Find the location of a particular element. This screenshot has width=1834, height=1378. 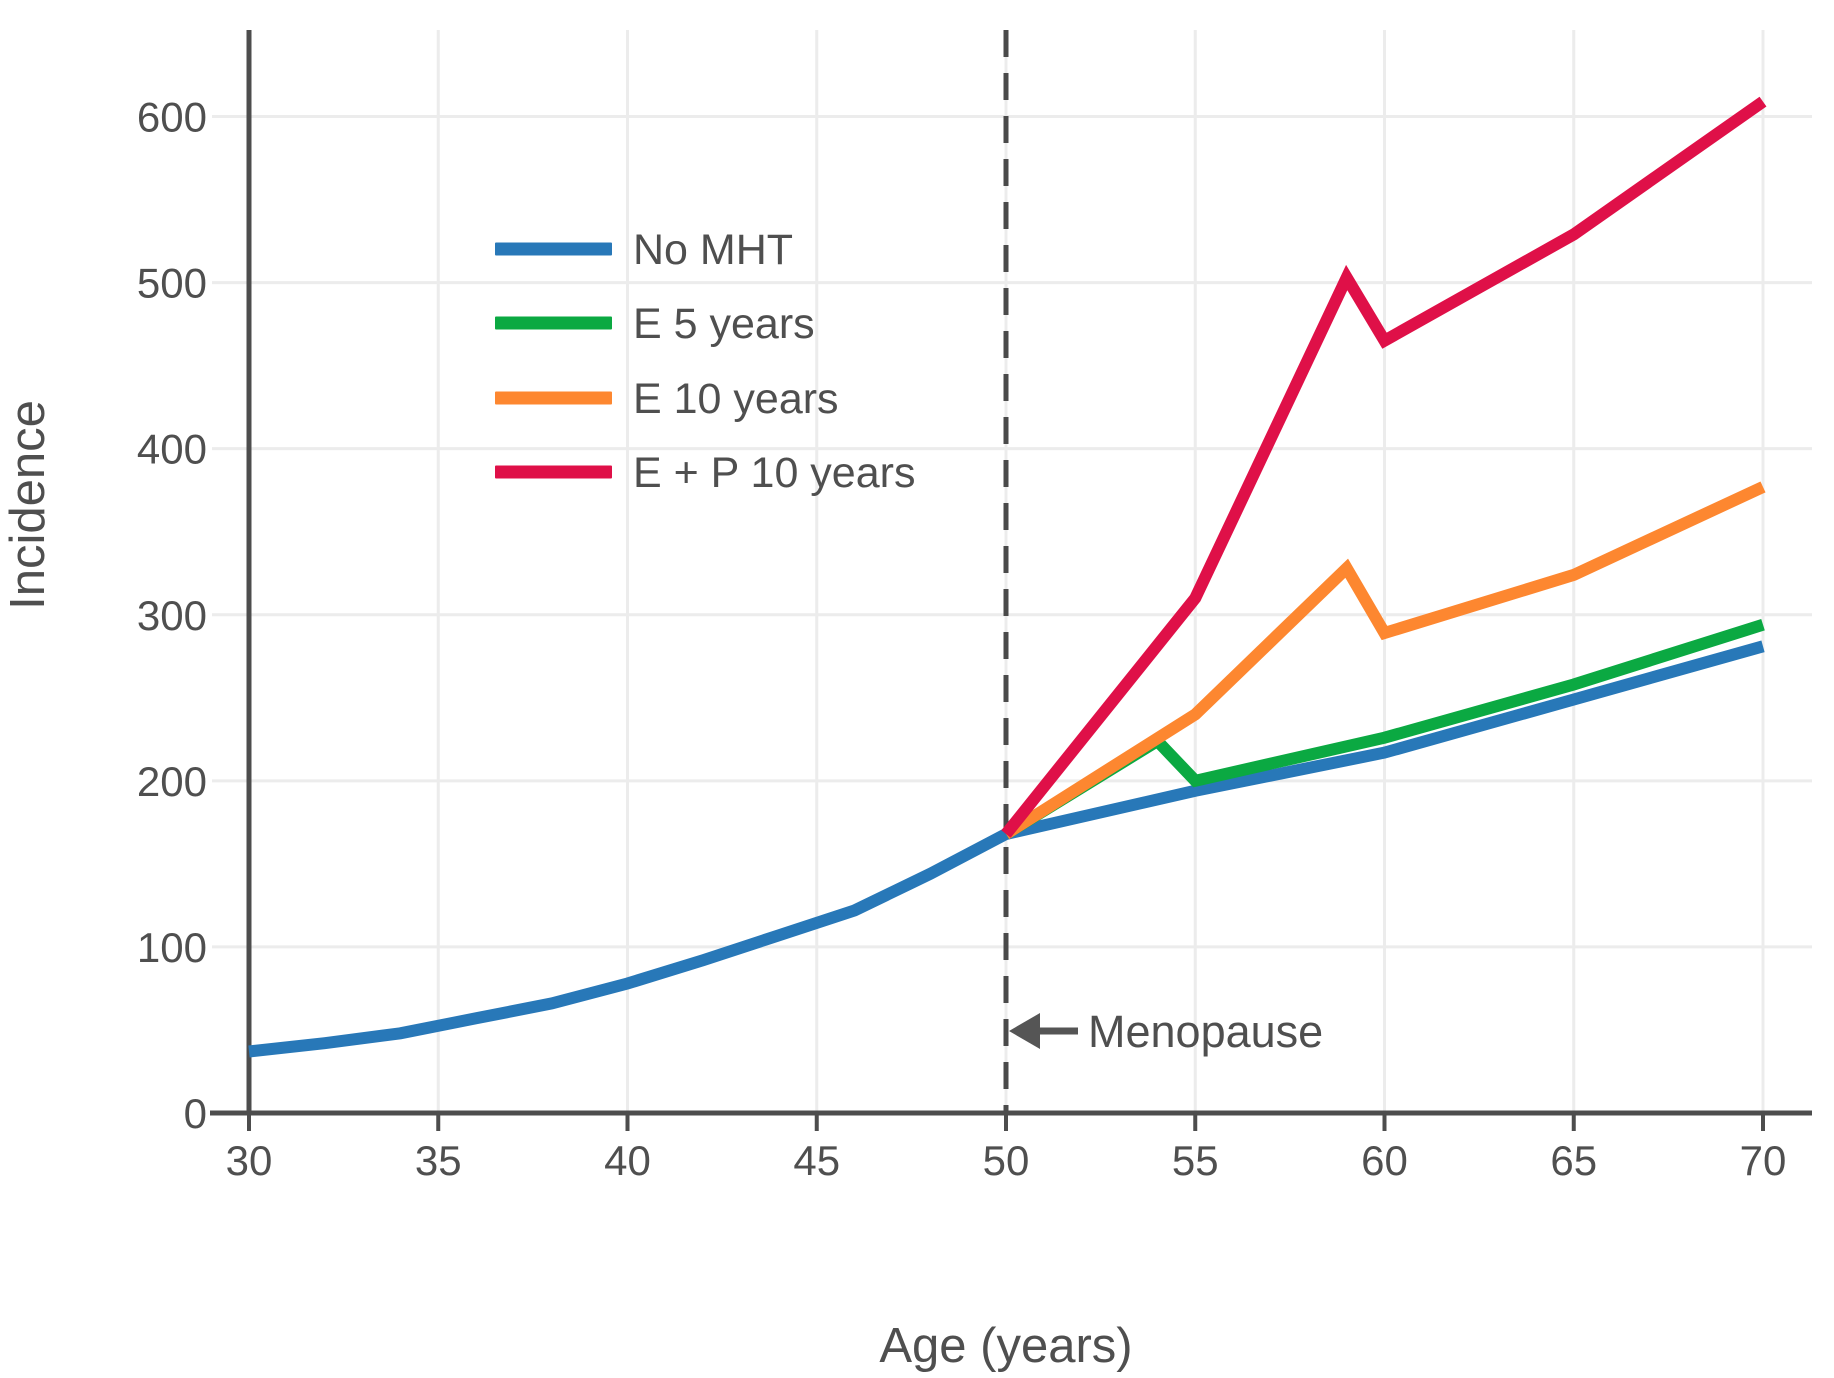

x-axis-title: Age (years) is located at coordinates (1005, 1346).